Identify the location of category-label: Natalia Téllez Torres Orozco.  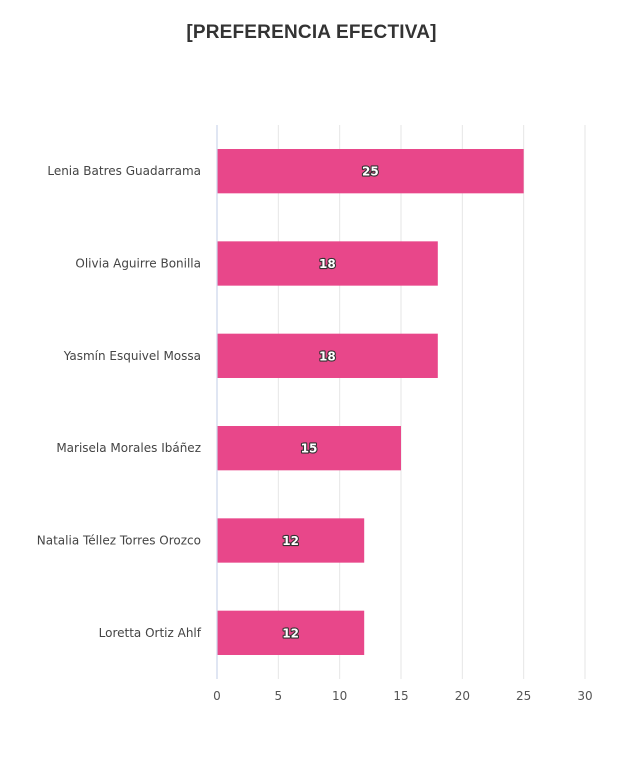
(119, 541).